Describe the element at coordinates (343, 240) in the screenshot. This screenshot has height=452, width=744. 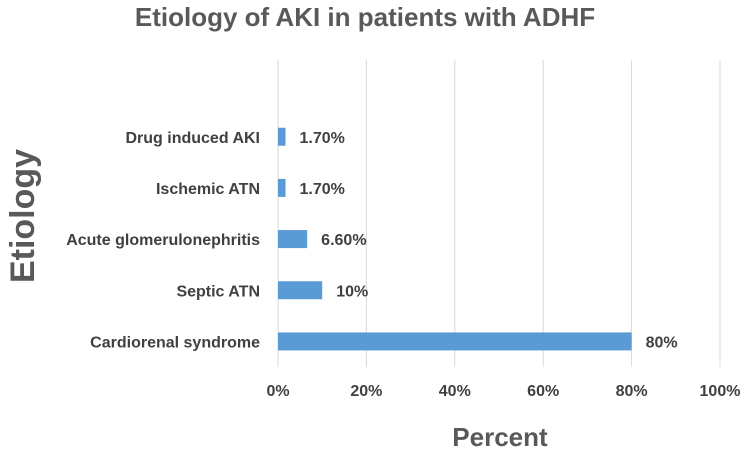
I see `data-label: 6.60%` at that location.